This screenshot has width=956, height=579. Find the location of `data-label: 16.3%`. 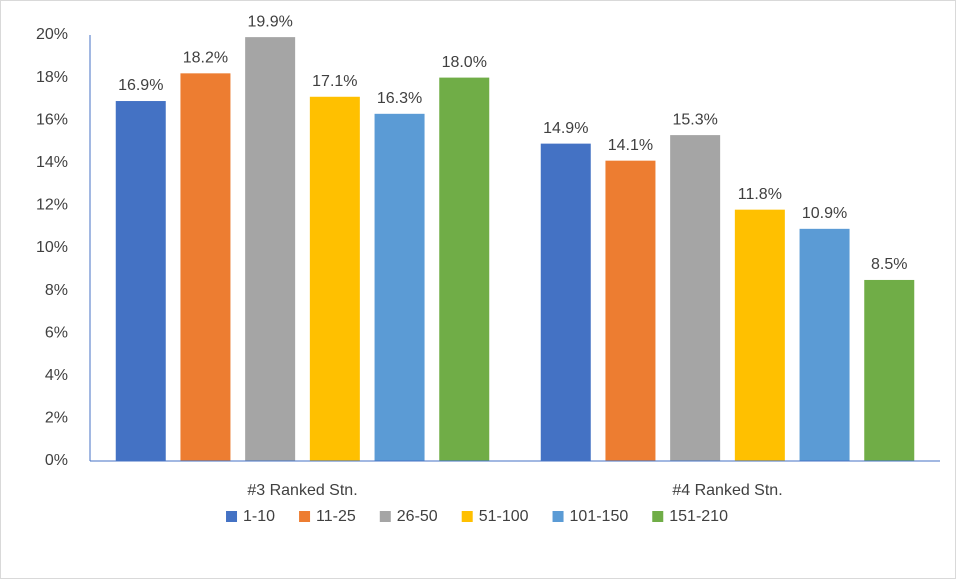

data-label: 16.3% is located at coordinates (399, 98).